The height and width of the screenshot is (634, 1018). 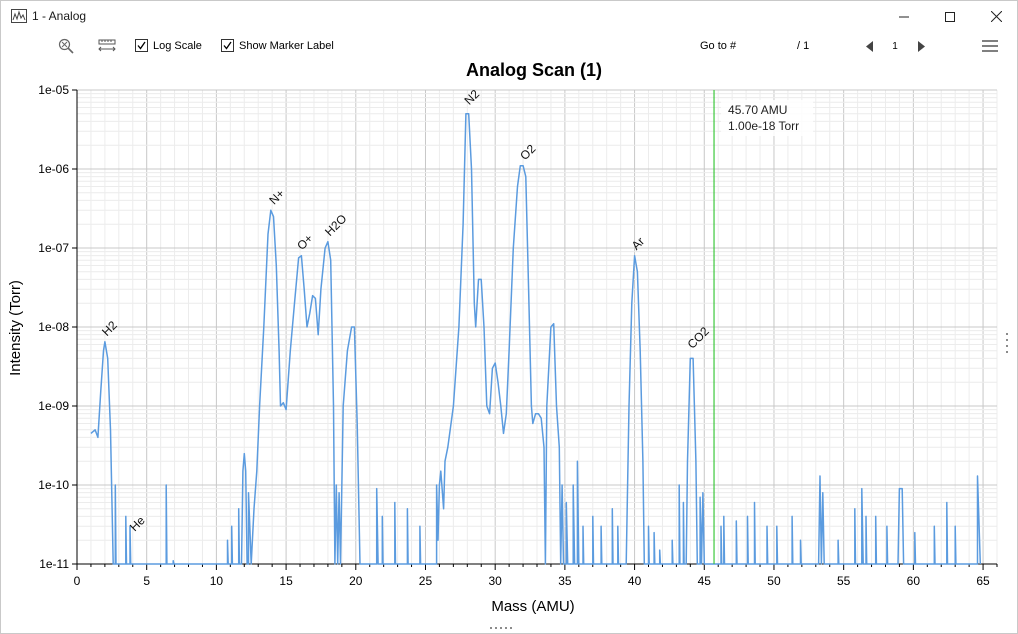 What do you see at coordinates (217, 581) in the screenshot?
I see `x-tick-label: 10` at bounding box center [217, 581].